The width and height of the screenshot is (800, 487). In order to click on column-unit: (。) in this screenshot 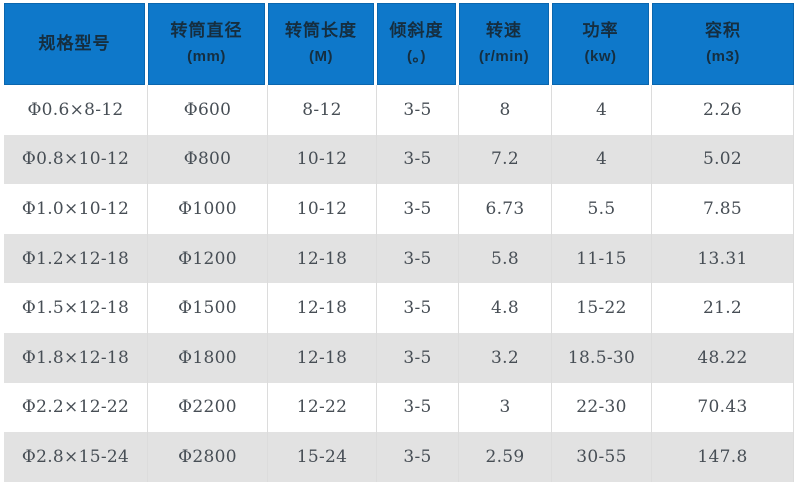, I will do `click(416, 56)`.